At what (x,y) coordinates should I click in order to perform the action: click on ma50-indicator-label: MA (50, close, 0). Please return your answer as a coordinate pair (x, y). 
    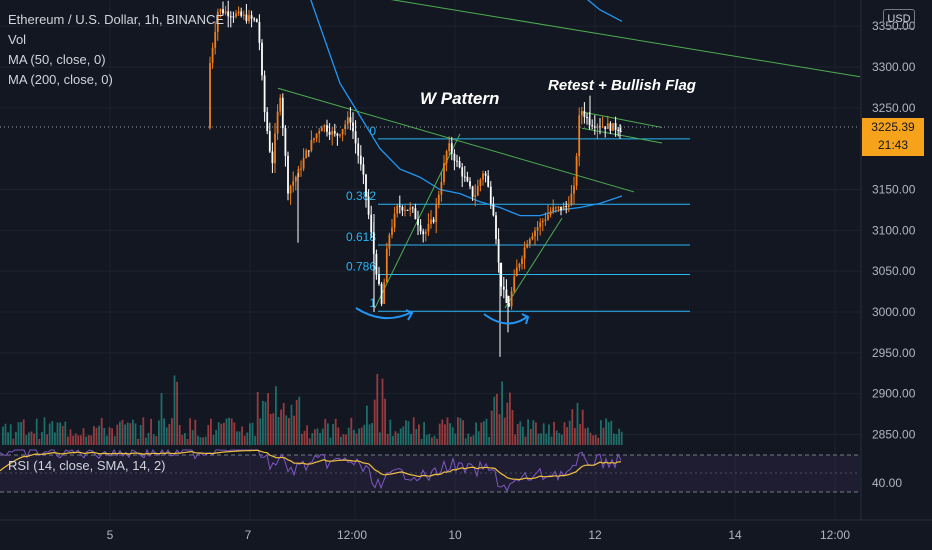
    Looking at the image, I should click on (57, 59).